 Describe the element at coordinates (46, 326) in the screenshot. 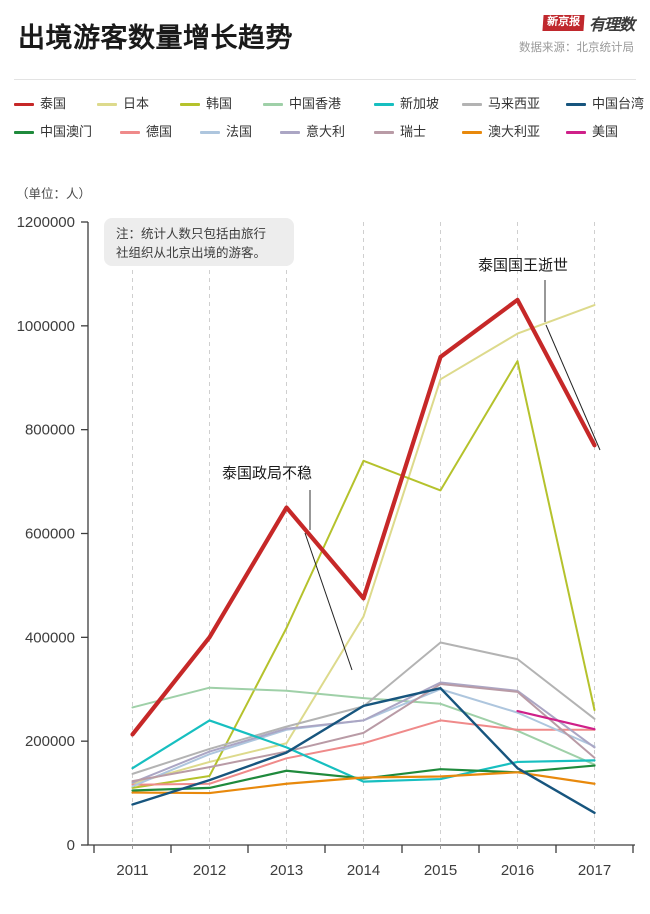

I see `y-tick-label: 1000000` at that location.